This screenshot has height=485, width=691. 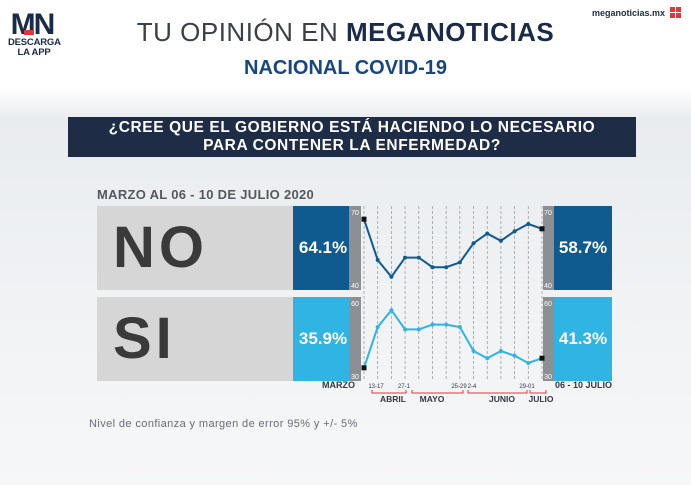 What do you see at coordinates (502, 399) in the screenshot?
I see `x-month-label: JUNIO` at bounding box center [502, 399].